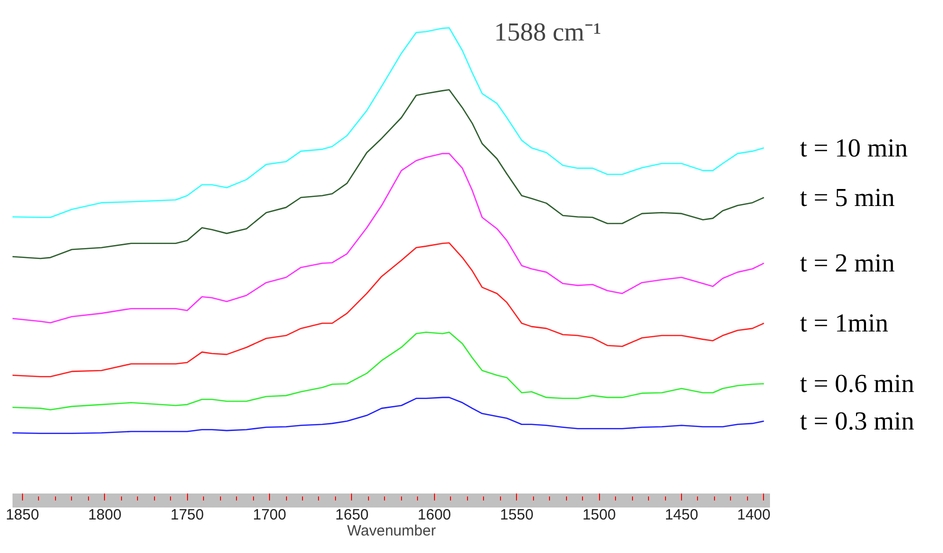 The width and height of the screenshot is (943, 553). What do you see at coordinates (352, 515) in the screenshot?
I see `x-tick-label: 1650` at bounding box center [352, 515].